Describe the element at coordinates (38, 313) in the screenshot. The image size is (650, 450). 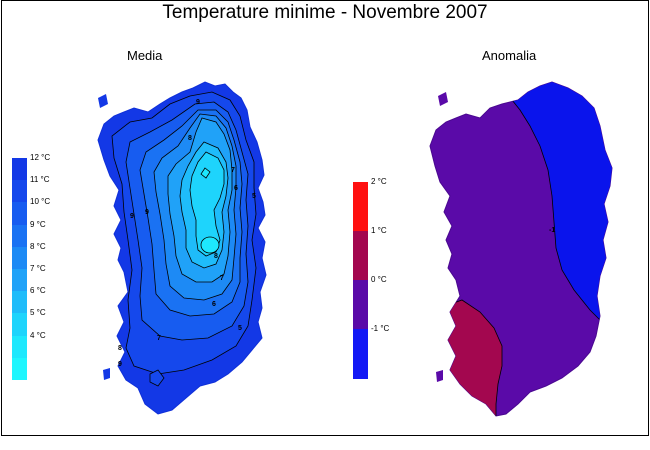
I see `legend-tick-label: 5 °C` at that location.